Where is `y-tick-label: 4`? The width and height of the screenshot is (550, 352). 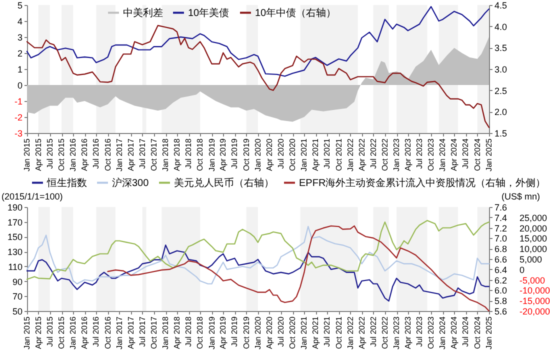 y-tick-label: 4 is located at coordinates (19, 21).